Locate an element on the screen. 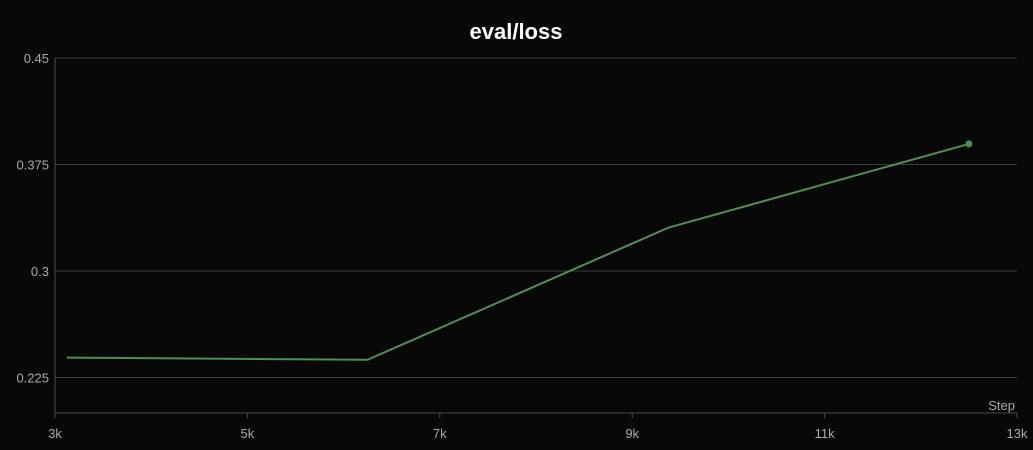 The width and height of the screenshot is (1033, 450). x-axis-label: Step is located at coordinates (1001, 405).